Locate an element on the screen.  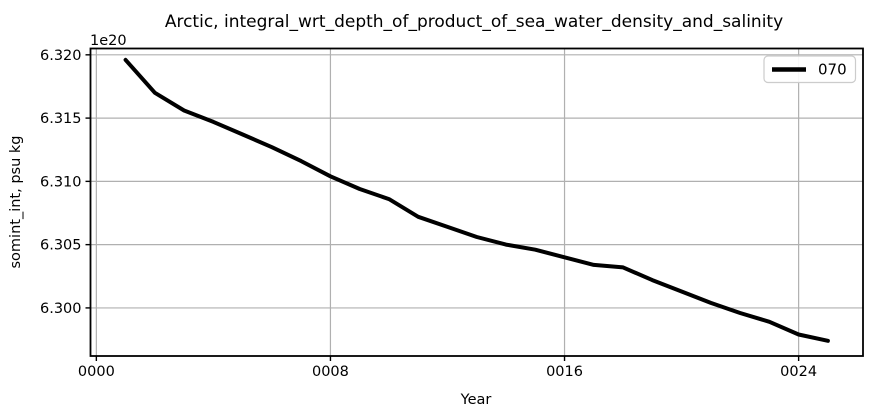
y-axis-label: somint_int, psu kg is located at coordinates (16, 202).